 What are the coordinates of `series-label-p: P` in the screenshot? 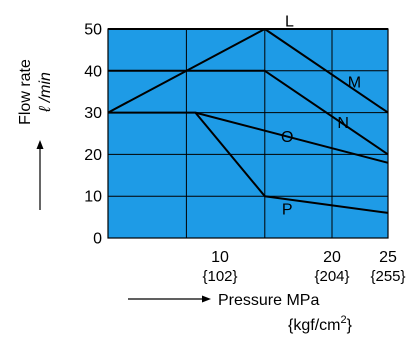 It's located at (287, 210).